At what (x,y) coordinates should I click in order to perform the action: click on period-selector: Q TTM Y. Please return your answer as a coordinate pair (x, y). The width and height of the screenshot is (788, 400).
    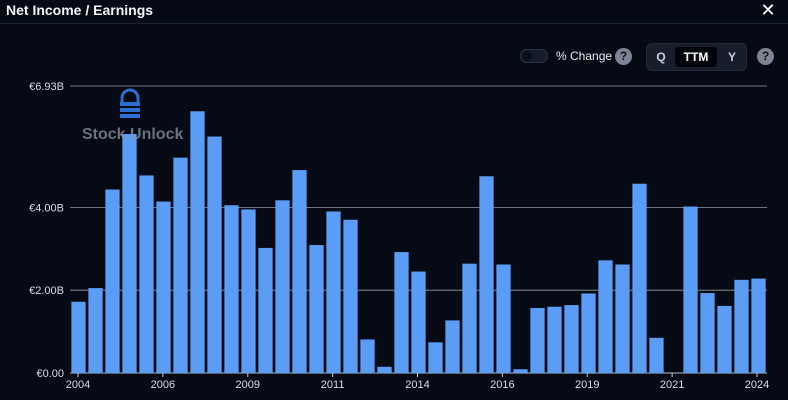
    Looking at the image, I should click on (696, 57).